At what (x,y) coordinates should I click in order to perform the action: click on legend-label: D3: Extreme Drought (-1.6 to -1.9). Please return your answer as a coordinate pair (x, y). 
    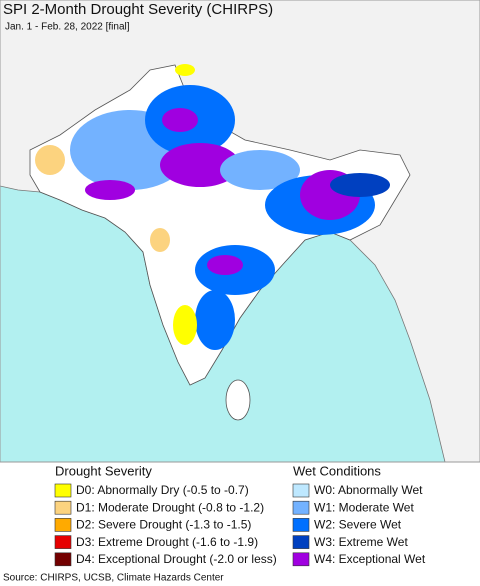
    Looking at the image, I should click on (167, 542).